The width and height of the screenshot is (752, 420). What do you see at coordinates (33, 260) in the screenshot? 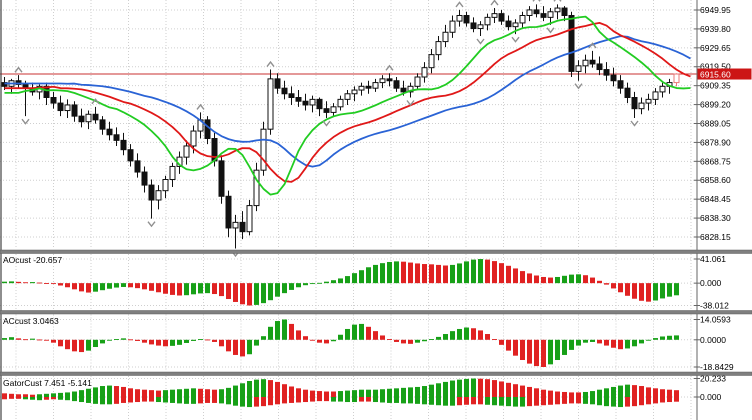
I see `ao-indicator-label: AOcust -20.657` at bounding box center [33, 260].